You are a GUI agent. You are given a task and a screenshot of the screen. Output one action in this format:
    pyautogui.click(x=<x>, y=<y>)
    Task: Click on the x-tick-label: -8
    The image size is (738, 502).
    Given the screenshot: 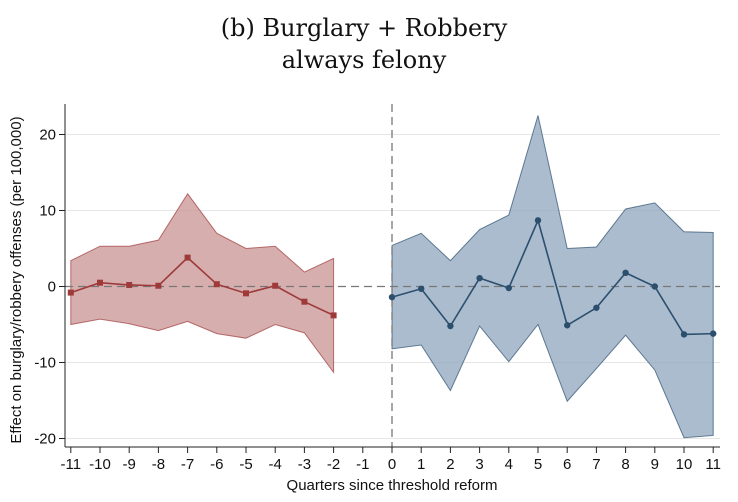 What is the action you would take?
    pyautogui.click(x=158, y=464)
    